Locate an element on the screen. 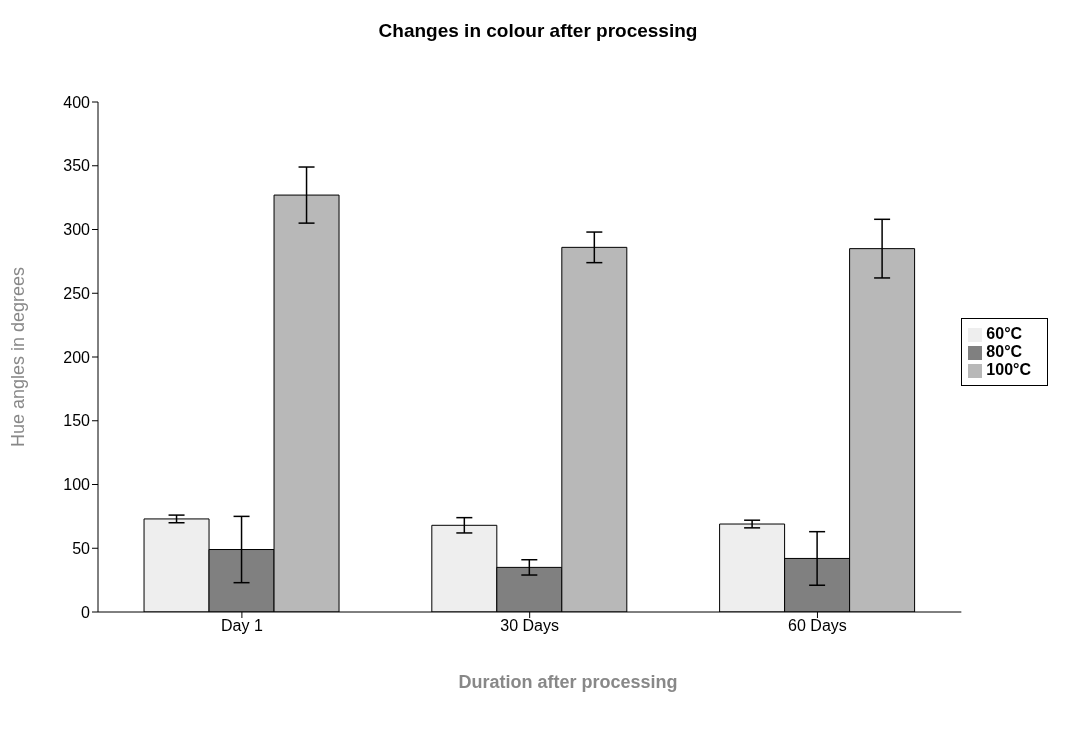  y-tick-label: 0 is located at coordinates (86, 612).